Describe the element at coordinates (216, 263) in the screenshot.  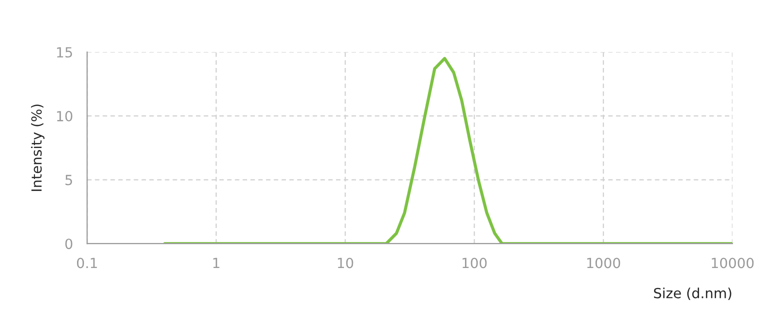
I see `x-tick-label: 1` at that location.